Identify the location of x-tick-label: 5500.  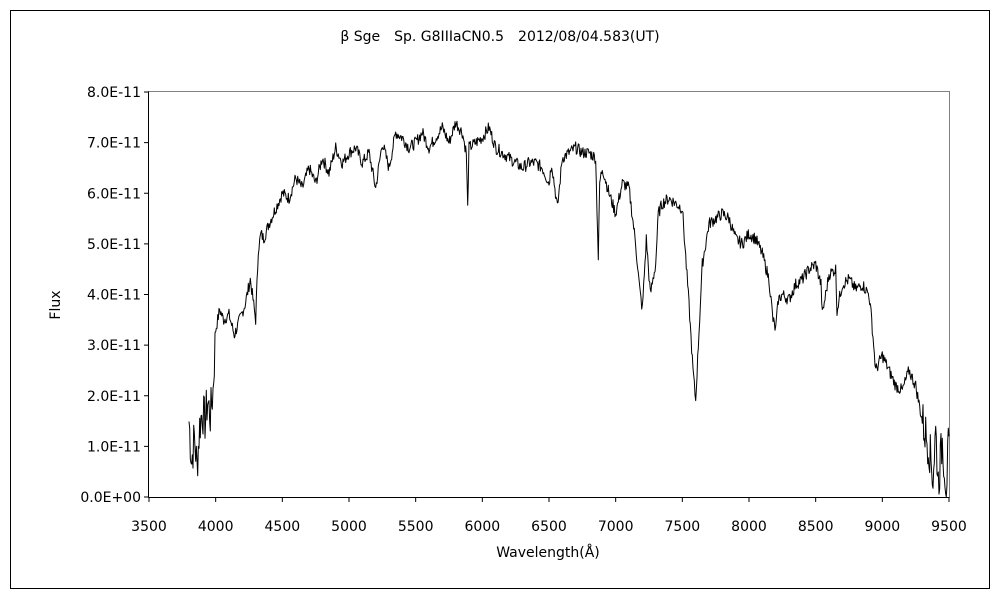
(416, 527).